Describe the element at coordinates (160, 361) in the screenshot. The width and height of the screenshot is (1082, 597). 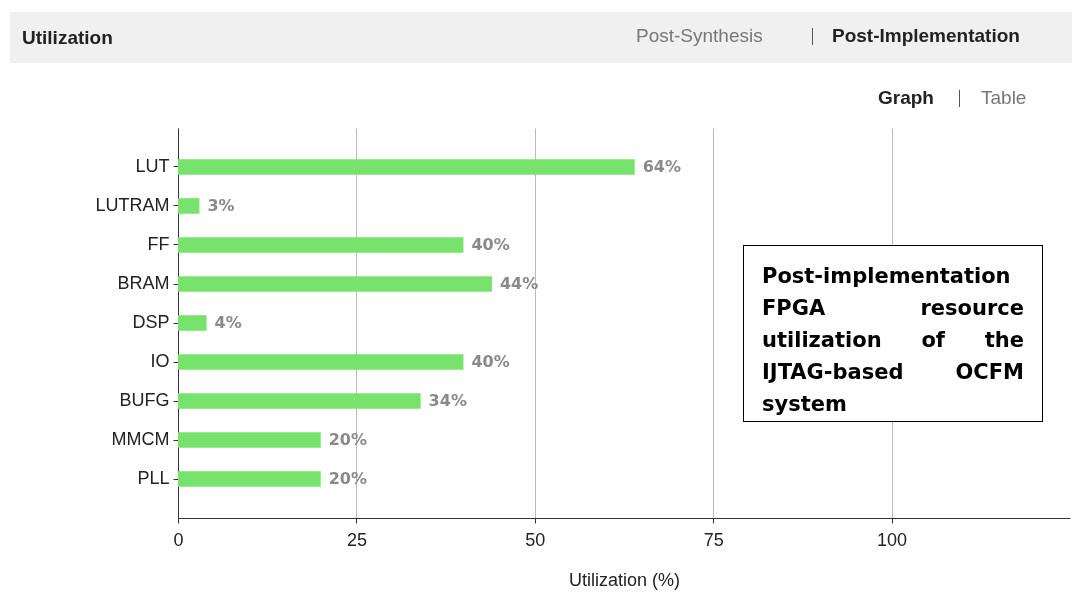
I see `y-tick-label: IO` at that location.